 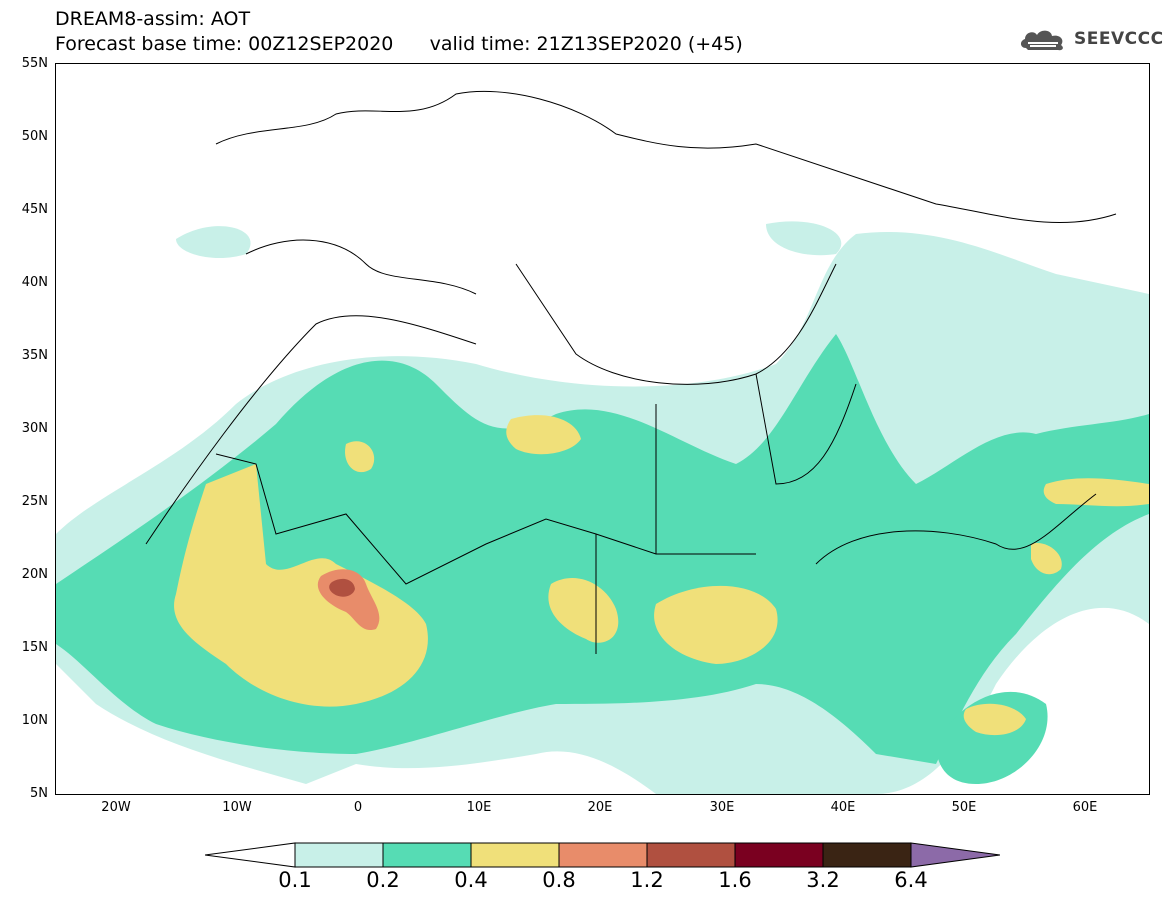 What do you see at coordinates (955, 855) in the screenshot?
I see `colorbar-max-arrow` at bounding box center [955, 855].